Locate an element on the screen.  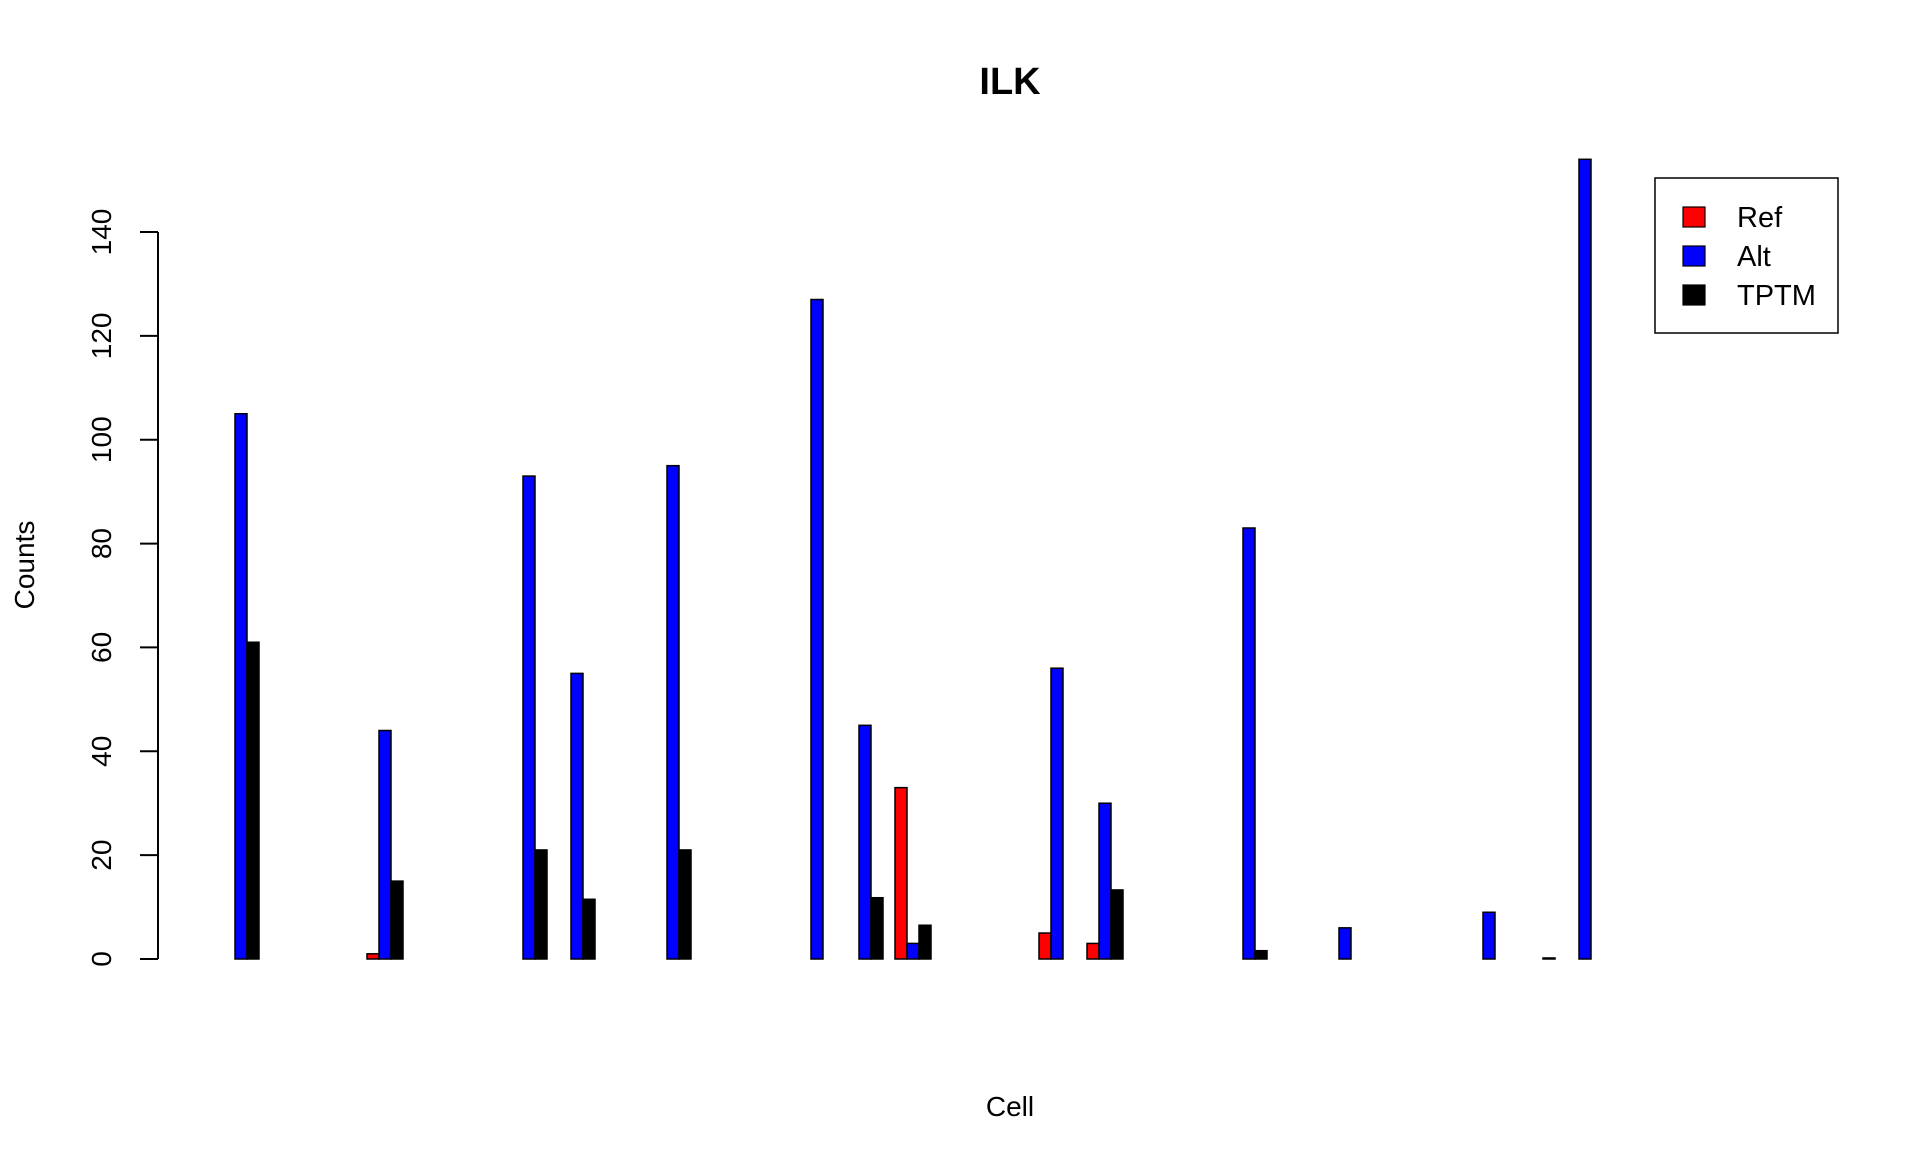
legend-label: Ref is located at coordinates (1760, 218).